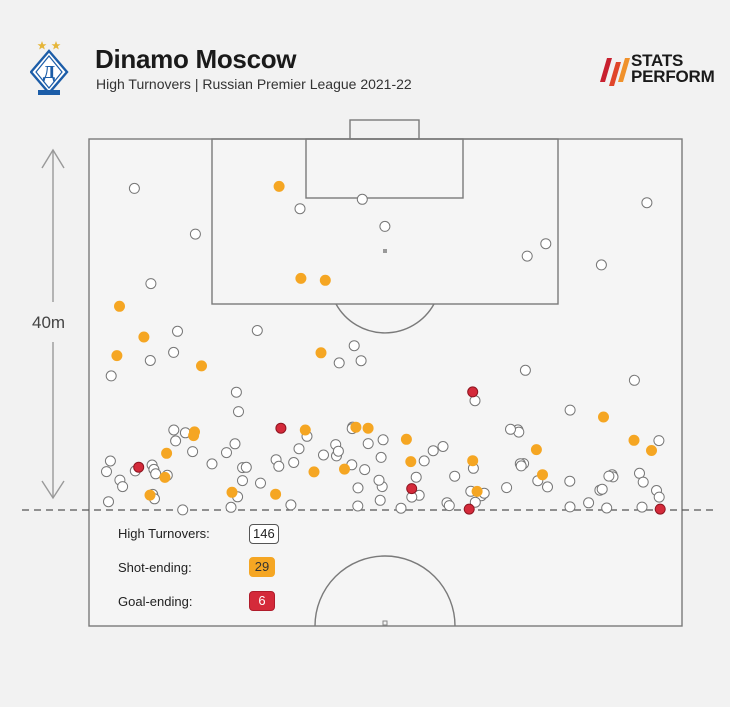 The image size is (730, 707). I want to click on legend-value-turnovers: 146, so click(264, 534).